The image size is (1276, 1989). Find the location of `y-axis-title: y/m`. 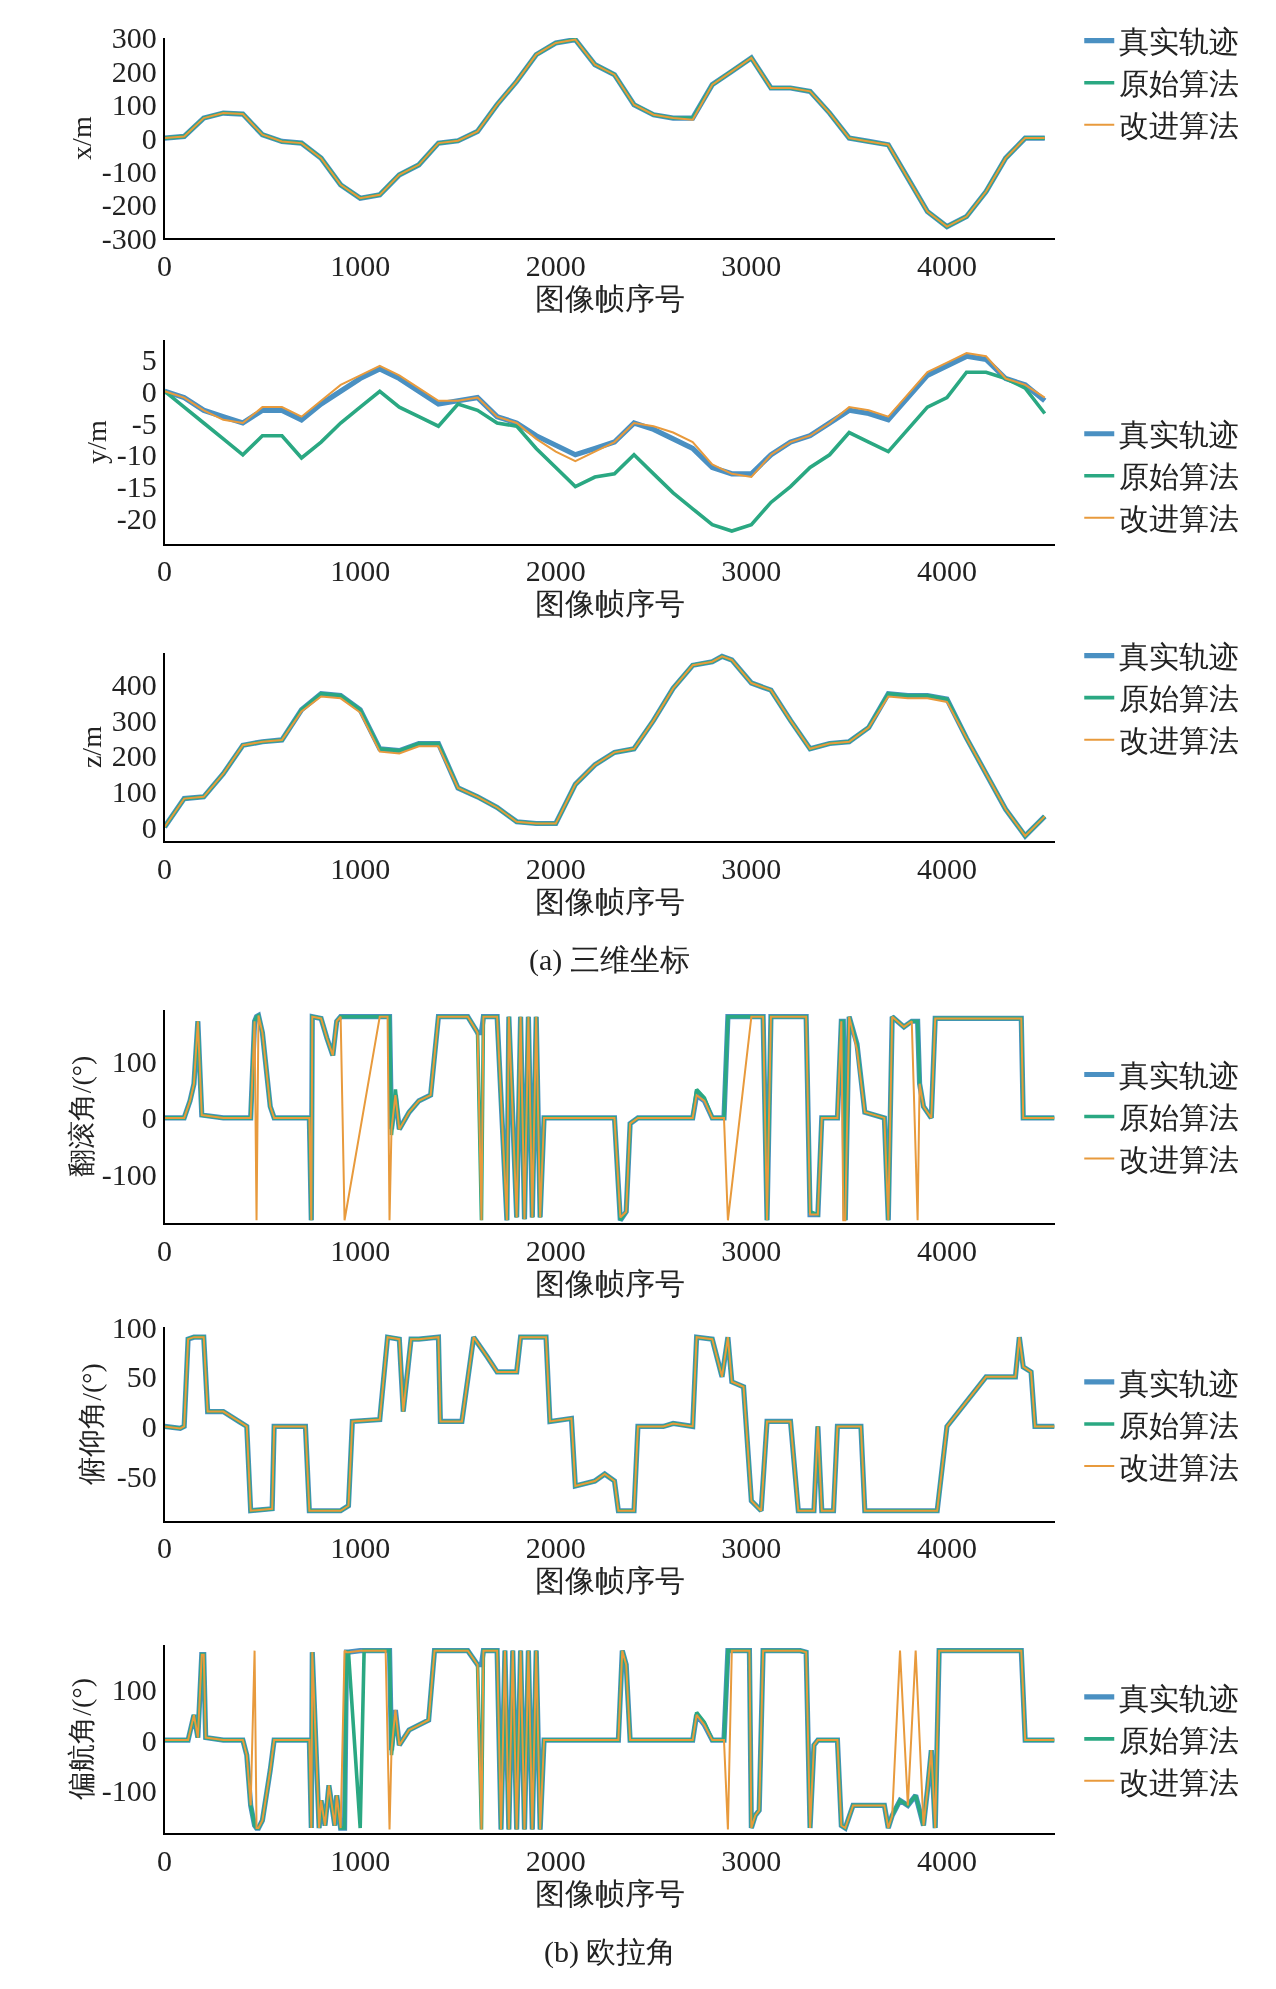

y-axis-title: y/m is located at coordinates (97, 442).